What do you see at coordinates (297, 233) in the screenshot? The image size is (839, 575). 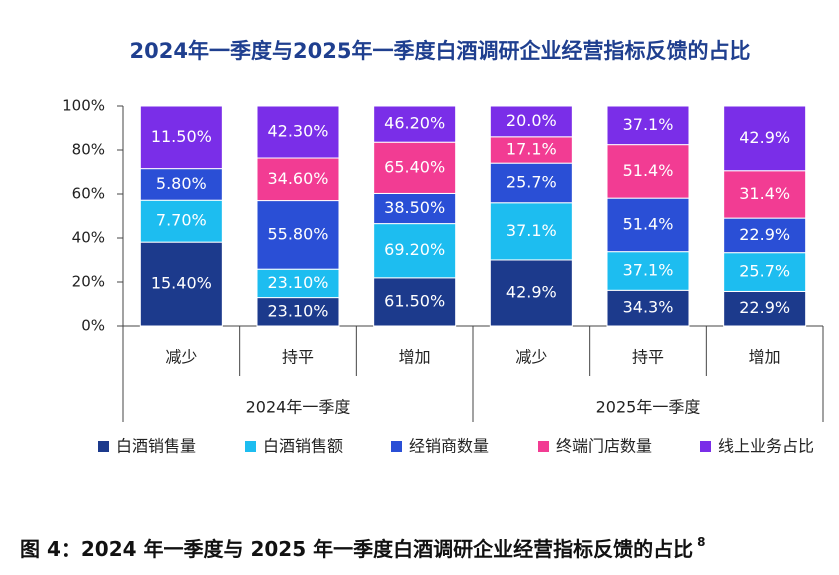 I see `data-label: 55.80%` at bounding box center [297, 233].